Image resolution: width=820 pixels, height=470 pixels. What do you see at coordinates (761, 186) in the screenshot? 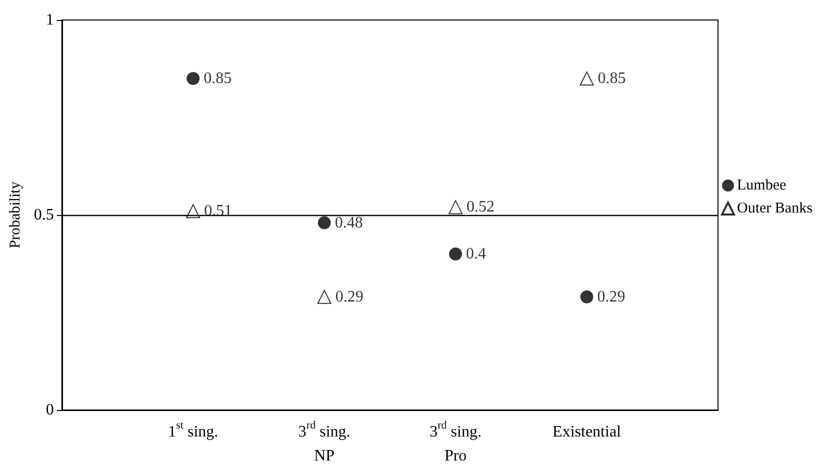
I see `legend-label: Lumbee` at bounding box center [761, 186].